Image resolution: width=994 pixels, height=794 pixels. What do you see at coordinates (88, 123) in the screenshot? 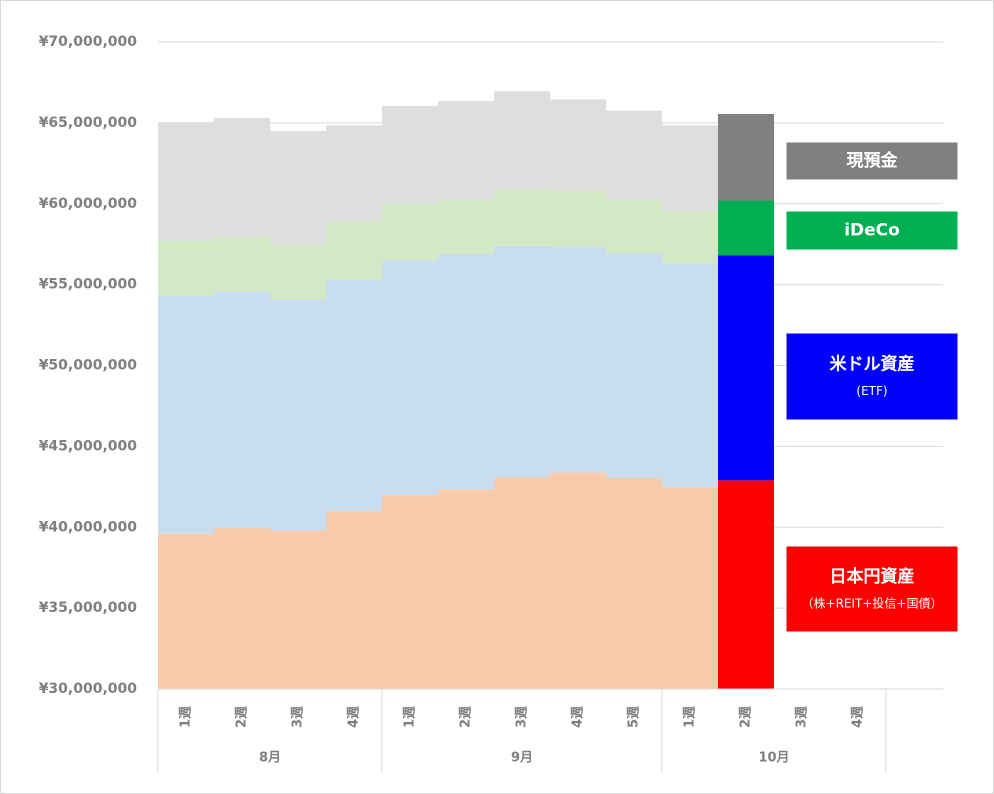
I see `y-tick-label: ¥65,000,000` at bounding box center [88, 123].